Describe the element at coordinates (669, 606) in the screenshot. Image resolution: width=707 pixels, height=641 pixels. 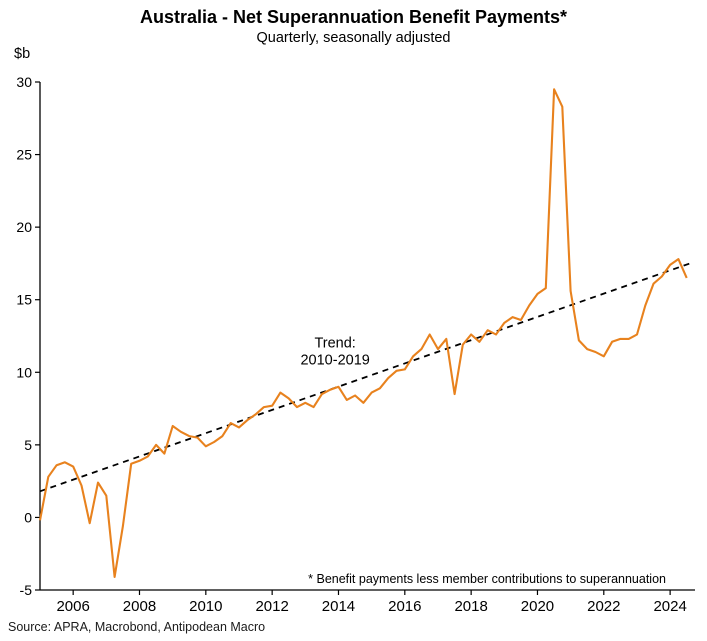
I see `x-tick-label: 2024` at that location.